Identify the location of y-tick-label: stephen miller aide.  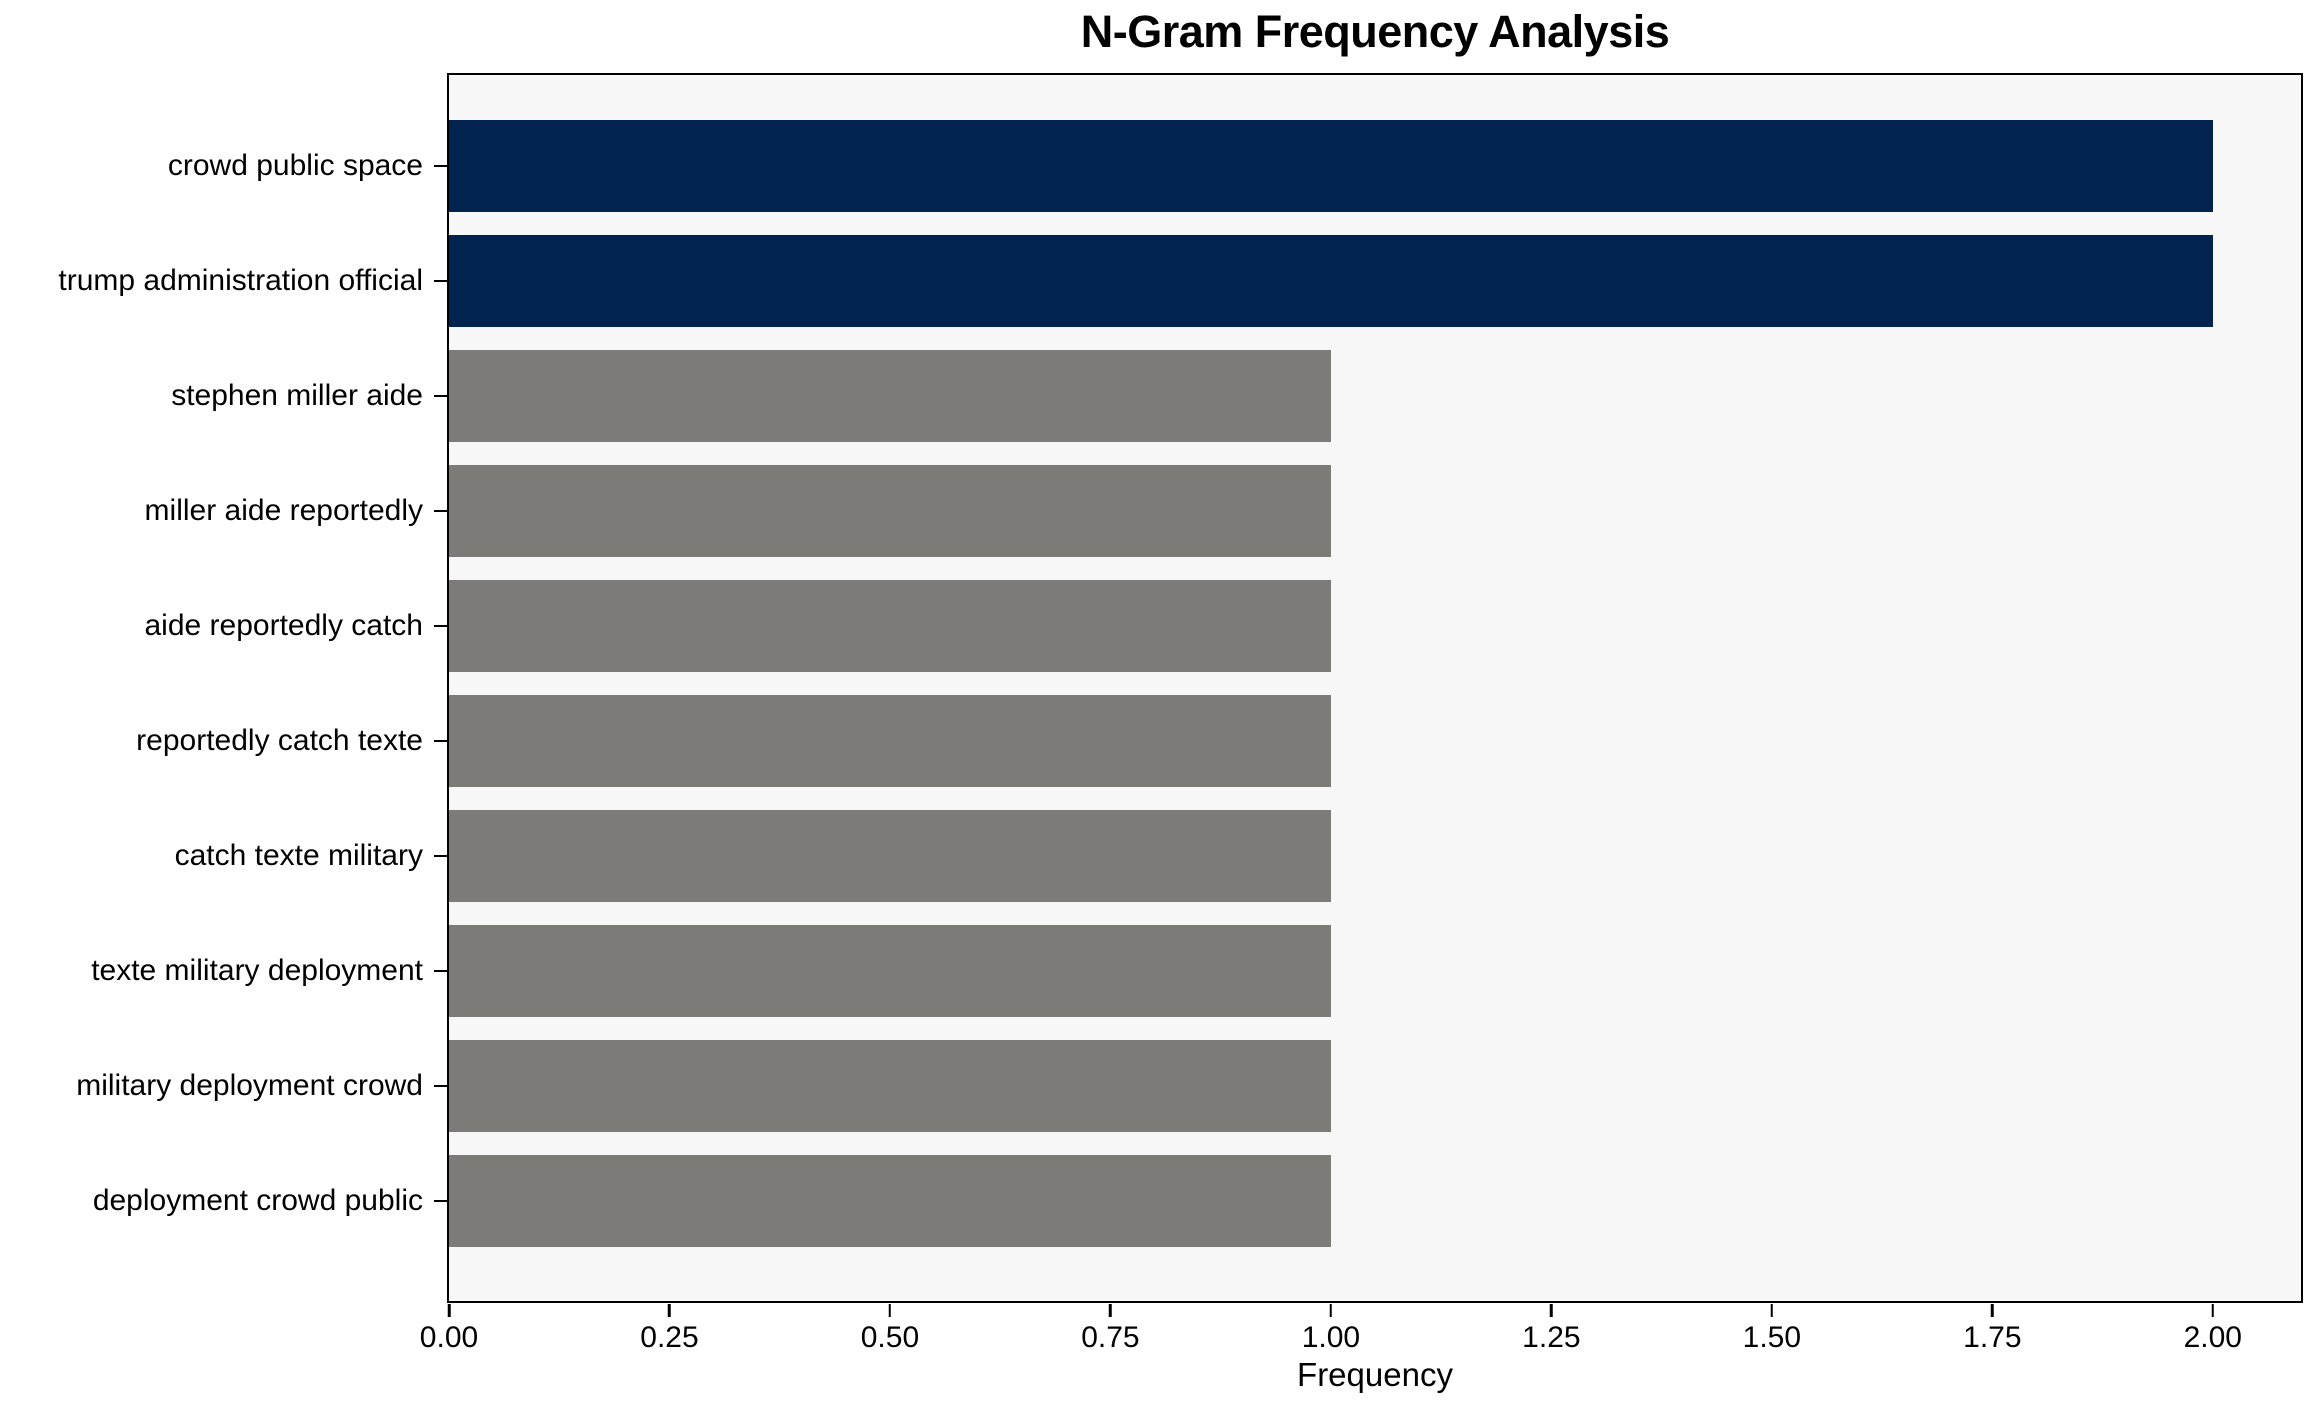
(297, 395).